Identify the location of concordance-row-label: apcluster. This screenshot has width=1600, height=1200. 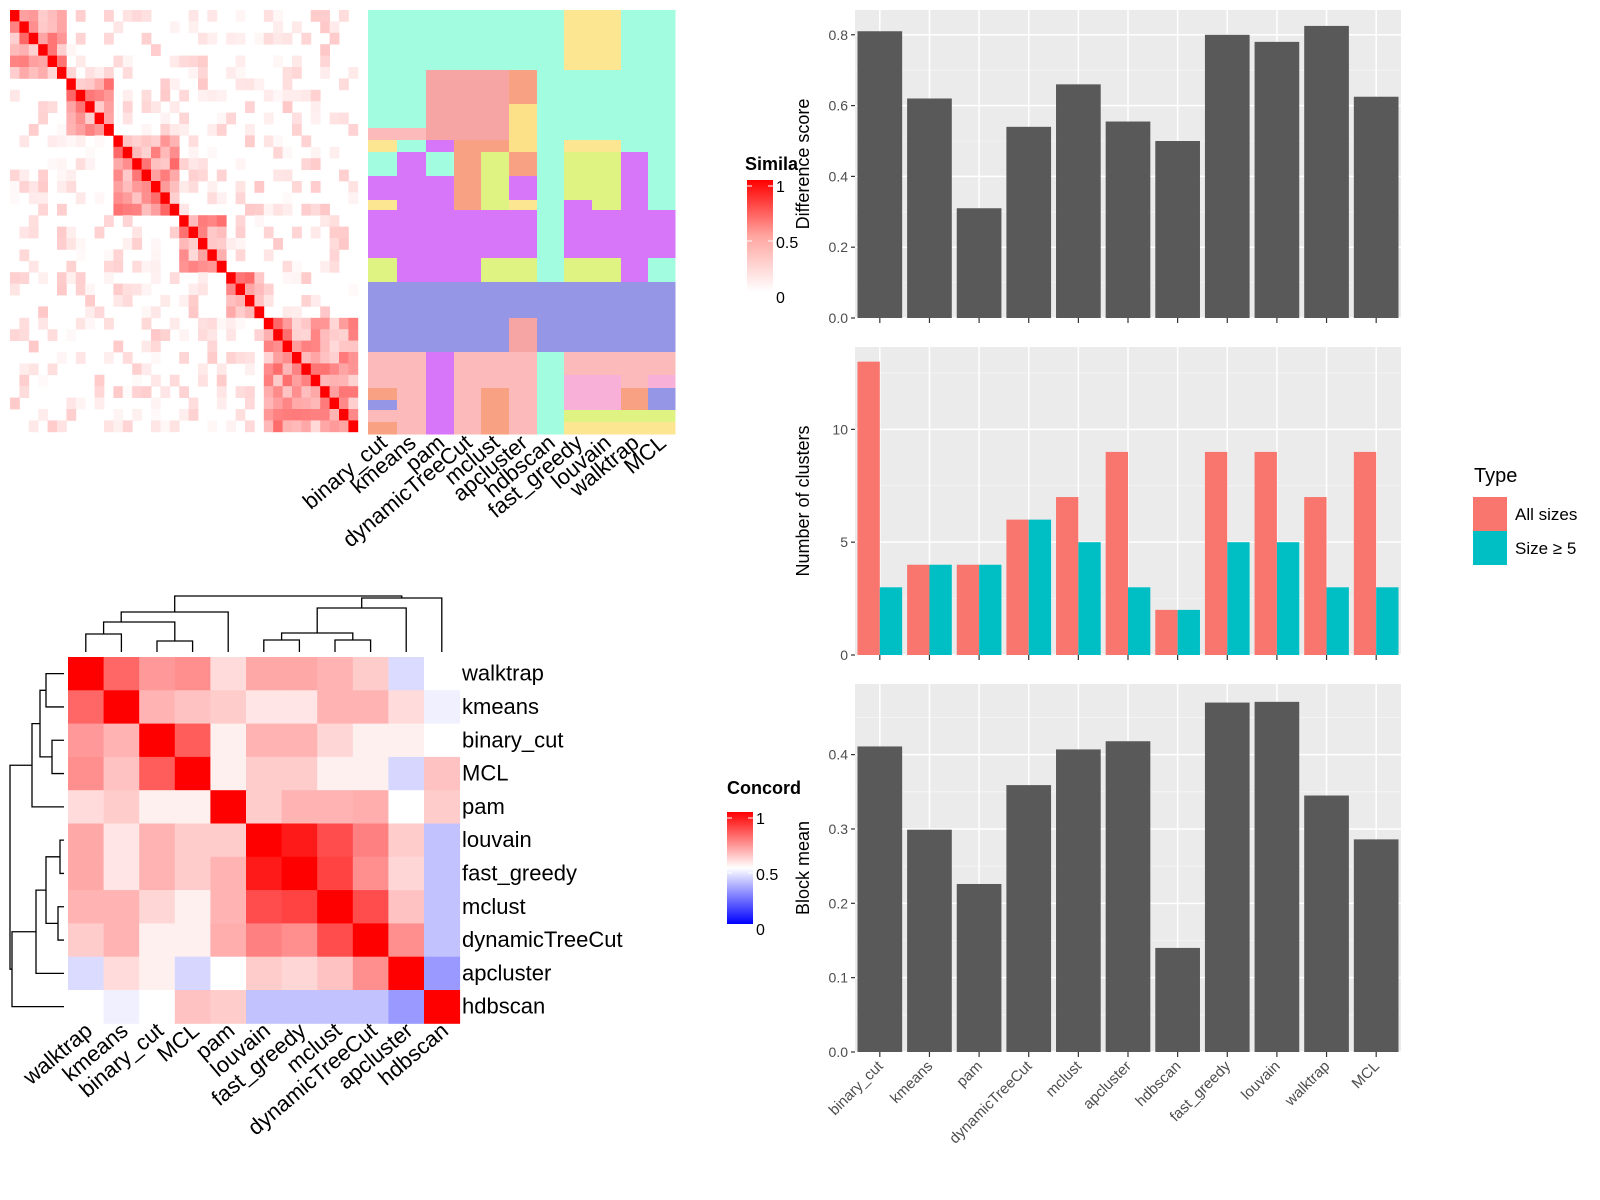
(506, 972).